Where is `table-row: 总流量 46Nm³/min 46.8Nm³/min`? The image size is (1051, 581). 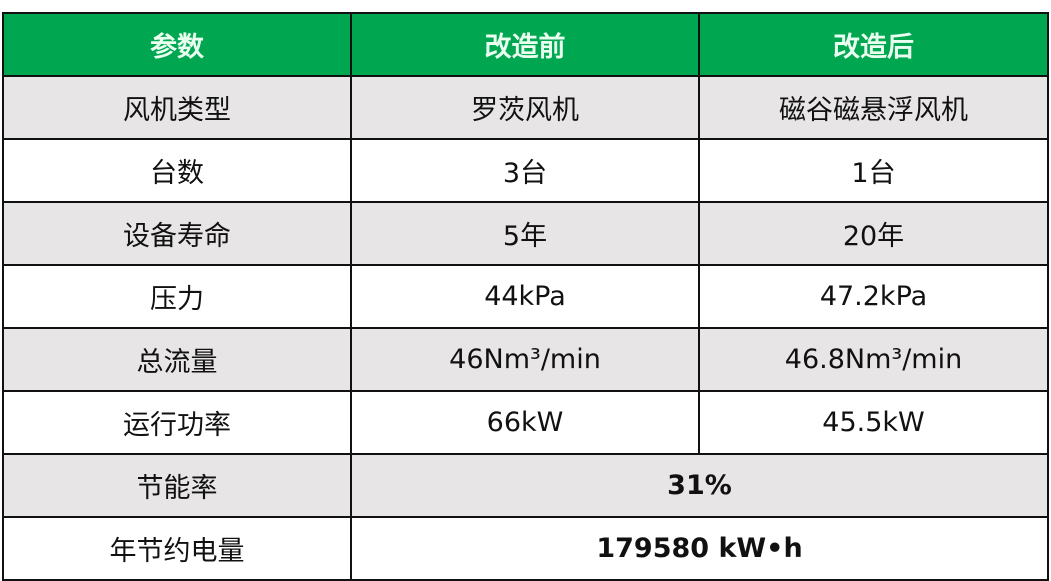
table-row: 总流量 46Nm³/min 46.8Nm³/min is located at coordinates (525, 359).